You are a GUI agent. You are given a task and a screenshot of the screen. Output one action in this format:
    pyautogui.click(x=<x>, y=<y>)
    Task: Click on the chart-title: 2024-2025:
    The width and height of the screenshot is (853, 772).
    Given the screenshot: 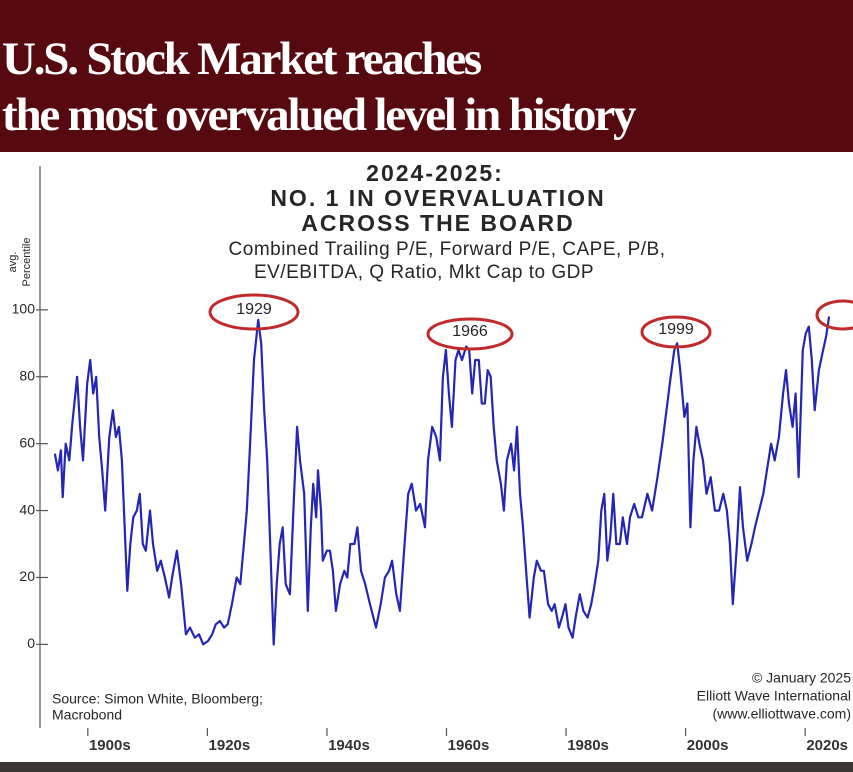 What is the action you would take?
    pyautogui.click(x=435, y=173)
    